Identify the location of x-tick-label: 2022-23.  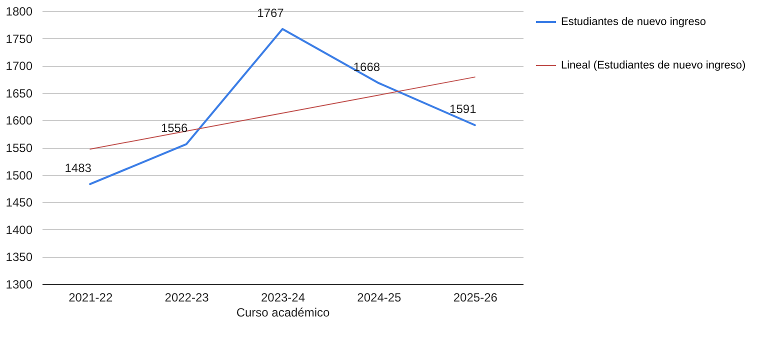
(187, 297).